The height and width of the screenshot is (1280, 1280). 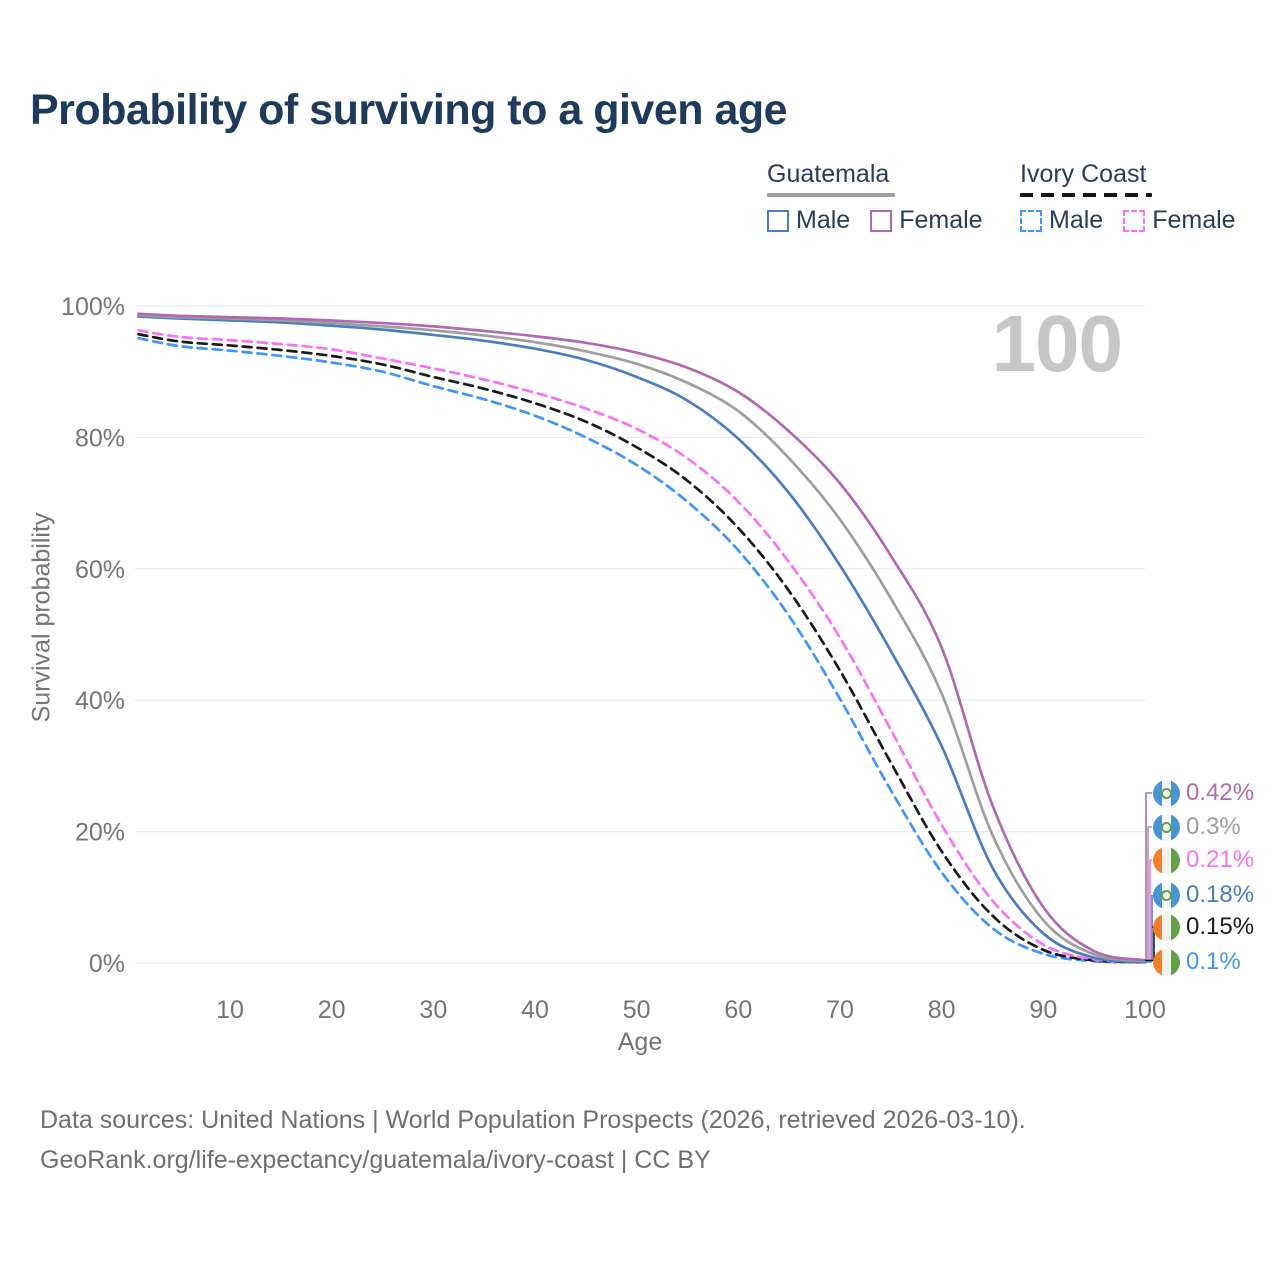 I want to click on x-tick-label: 20, so click(x=332, y=1010).